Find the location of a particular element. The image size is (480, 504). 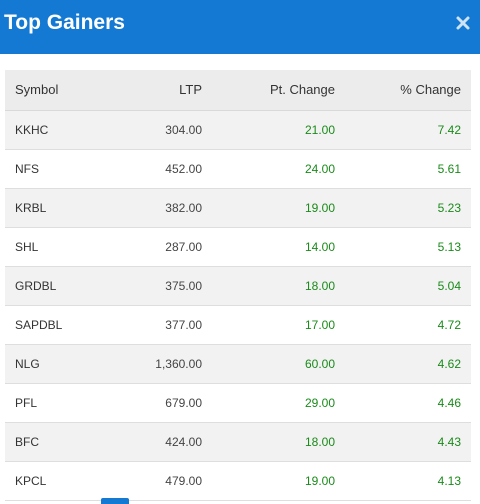

ltp-cell: 375.00 is located at coordinates (158, 286).